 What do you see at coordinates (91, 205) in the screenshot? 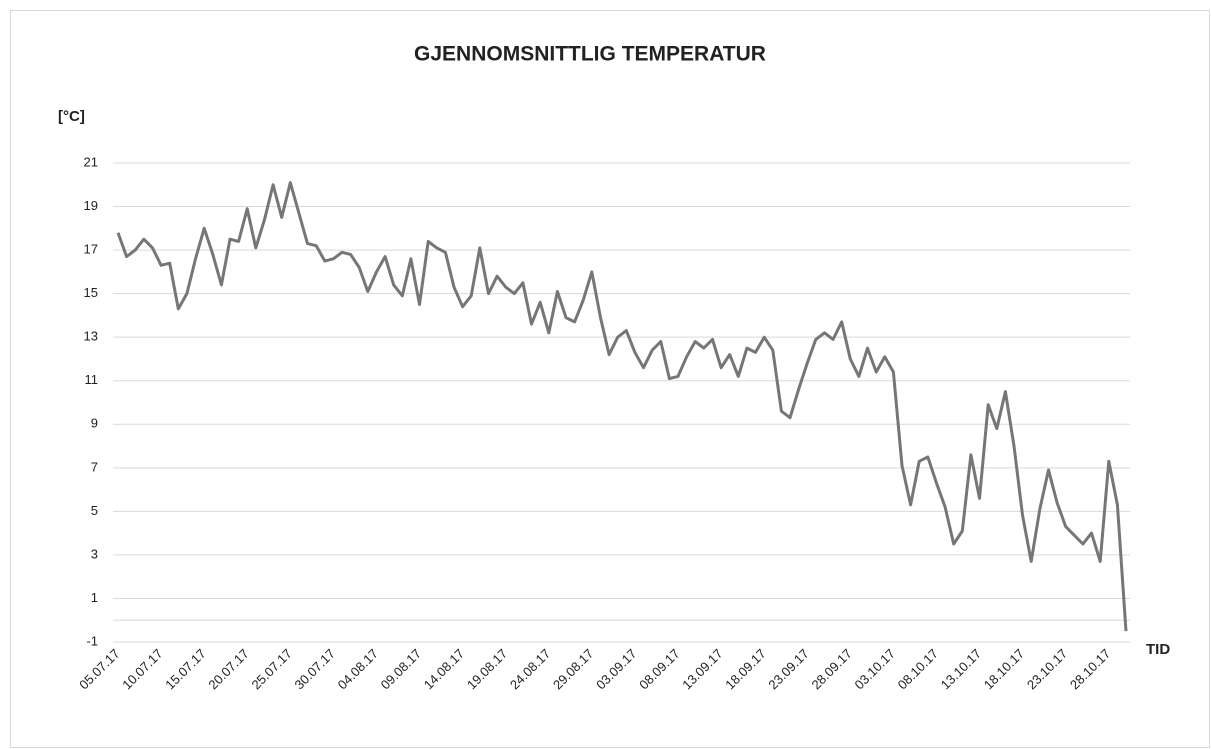
I see `y-tick-label: 19` at bounding box center [91, 205].